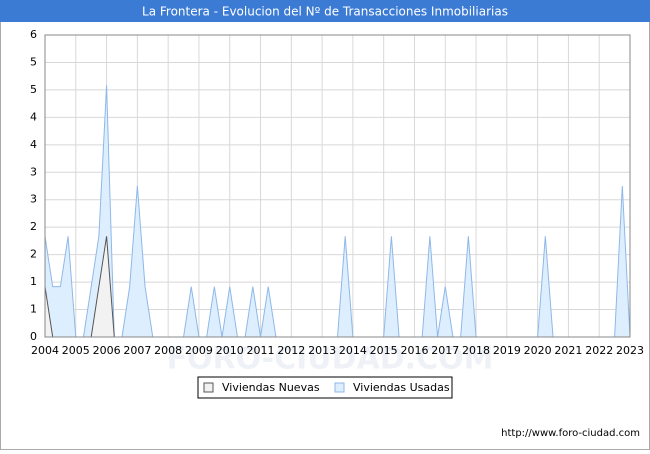 This screenshot has width=650, height=454. What do you see at coordinates (33, 34) in the screenshot?
I see `y-tick-label: 6` at bounding box center [33, 34].